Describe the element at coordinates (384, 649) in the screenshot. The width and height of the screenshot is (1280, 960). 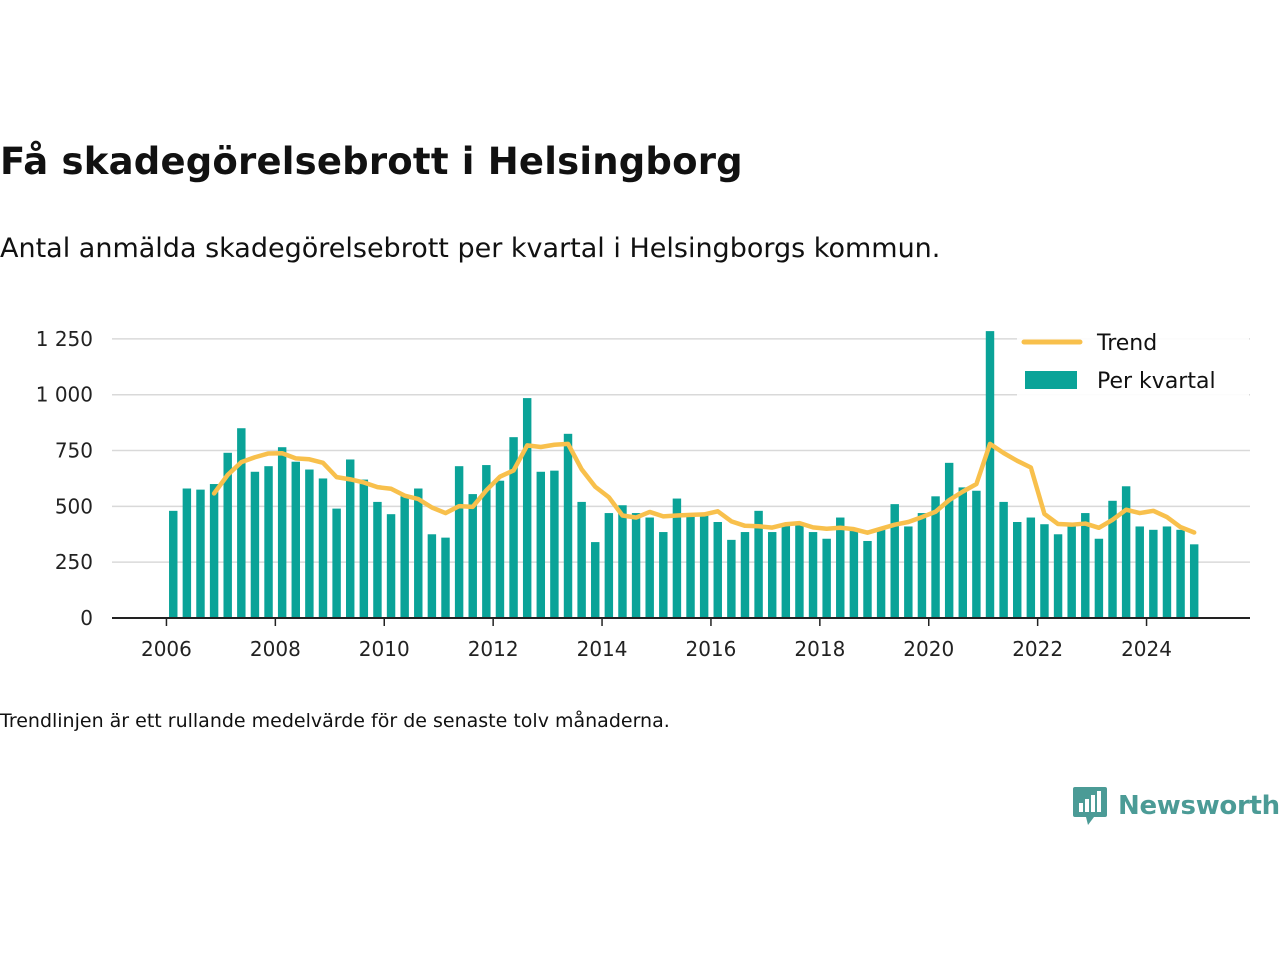
I see `x-tick-label: 2010` at that location.